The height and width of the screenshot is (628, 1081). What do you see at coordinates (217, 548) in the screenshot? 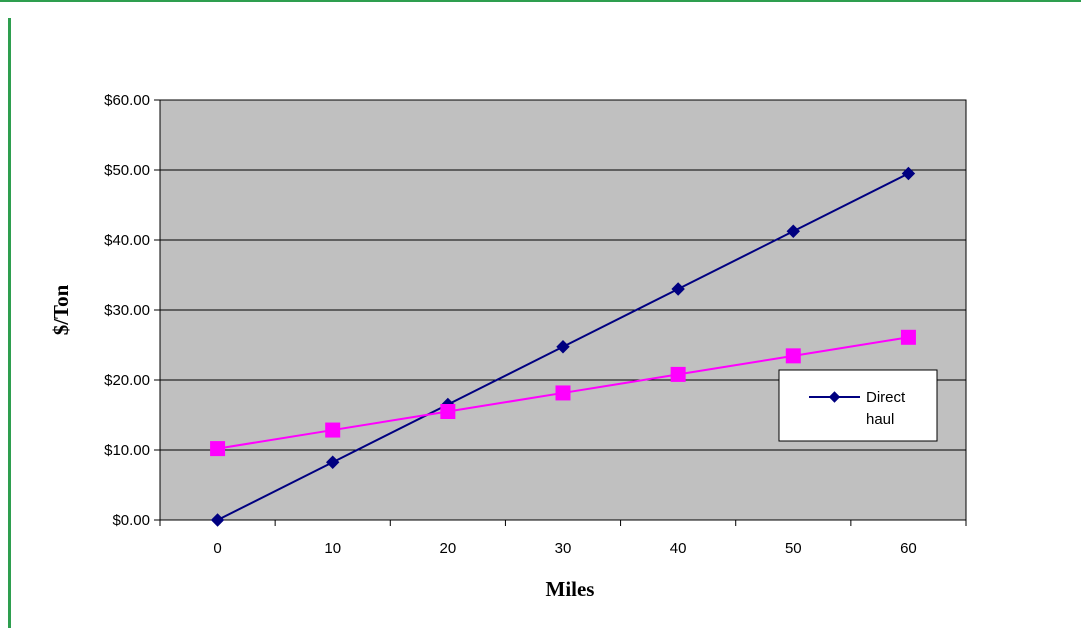
I see `x-tick-label: 0` at bounding box center [217, 548].